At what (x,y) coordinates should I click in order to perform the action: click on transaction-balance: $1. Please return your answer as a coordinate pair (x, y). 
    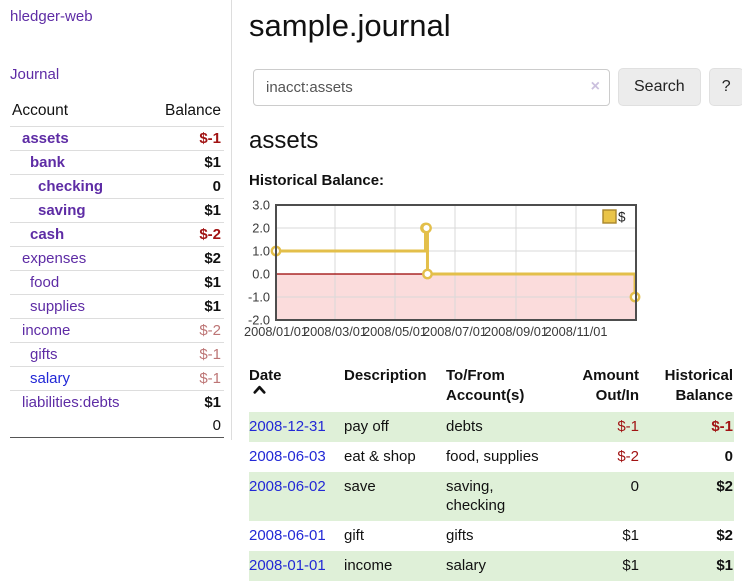
    Looking at the image, I should click on (687, 566).